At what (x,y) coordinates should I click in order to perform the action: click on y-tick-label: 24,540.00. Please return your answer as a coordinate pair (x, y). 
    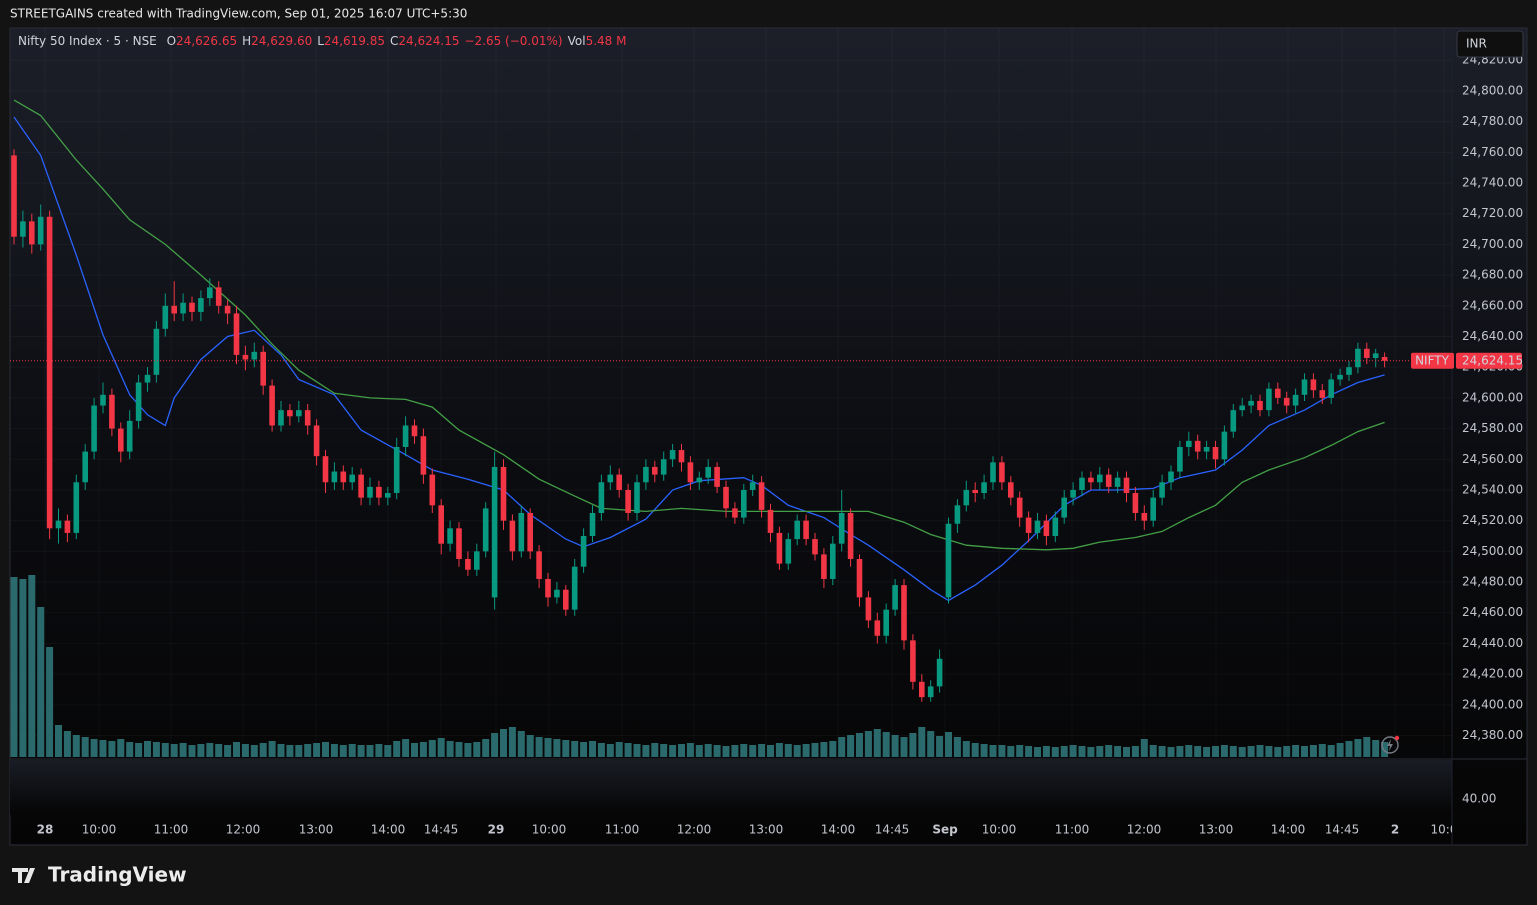
    Looking at the image, I should click on (1492, 489).